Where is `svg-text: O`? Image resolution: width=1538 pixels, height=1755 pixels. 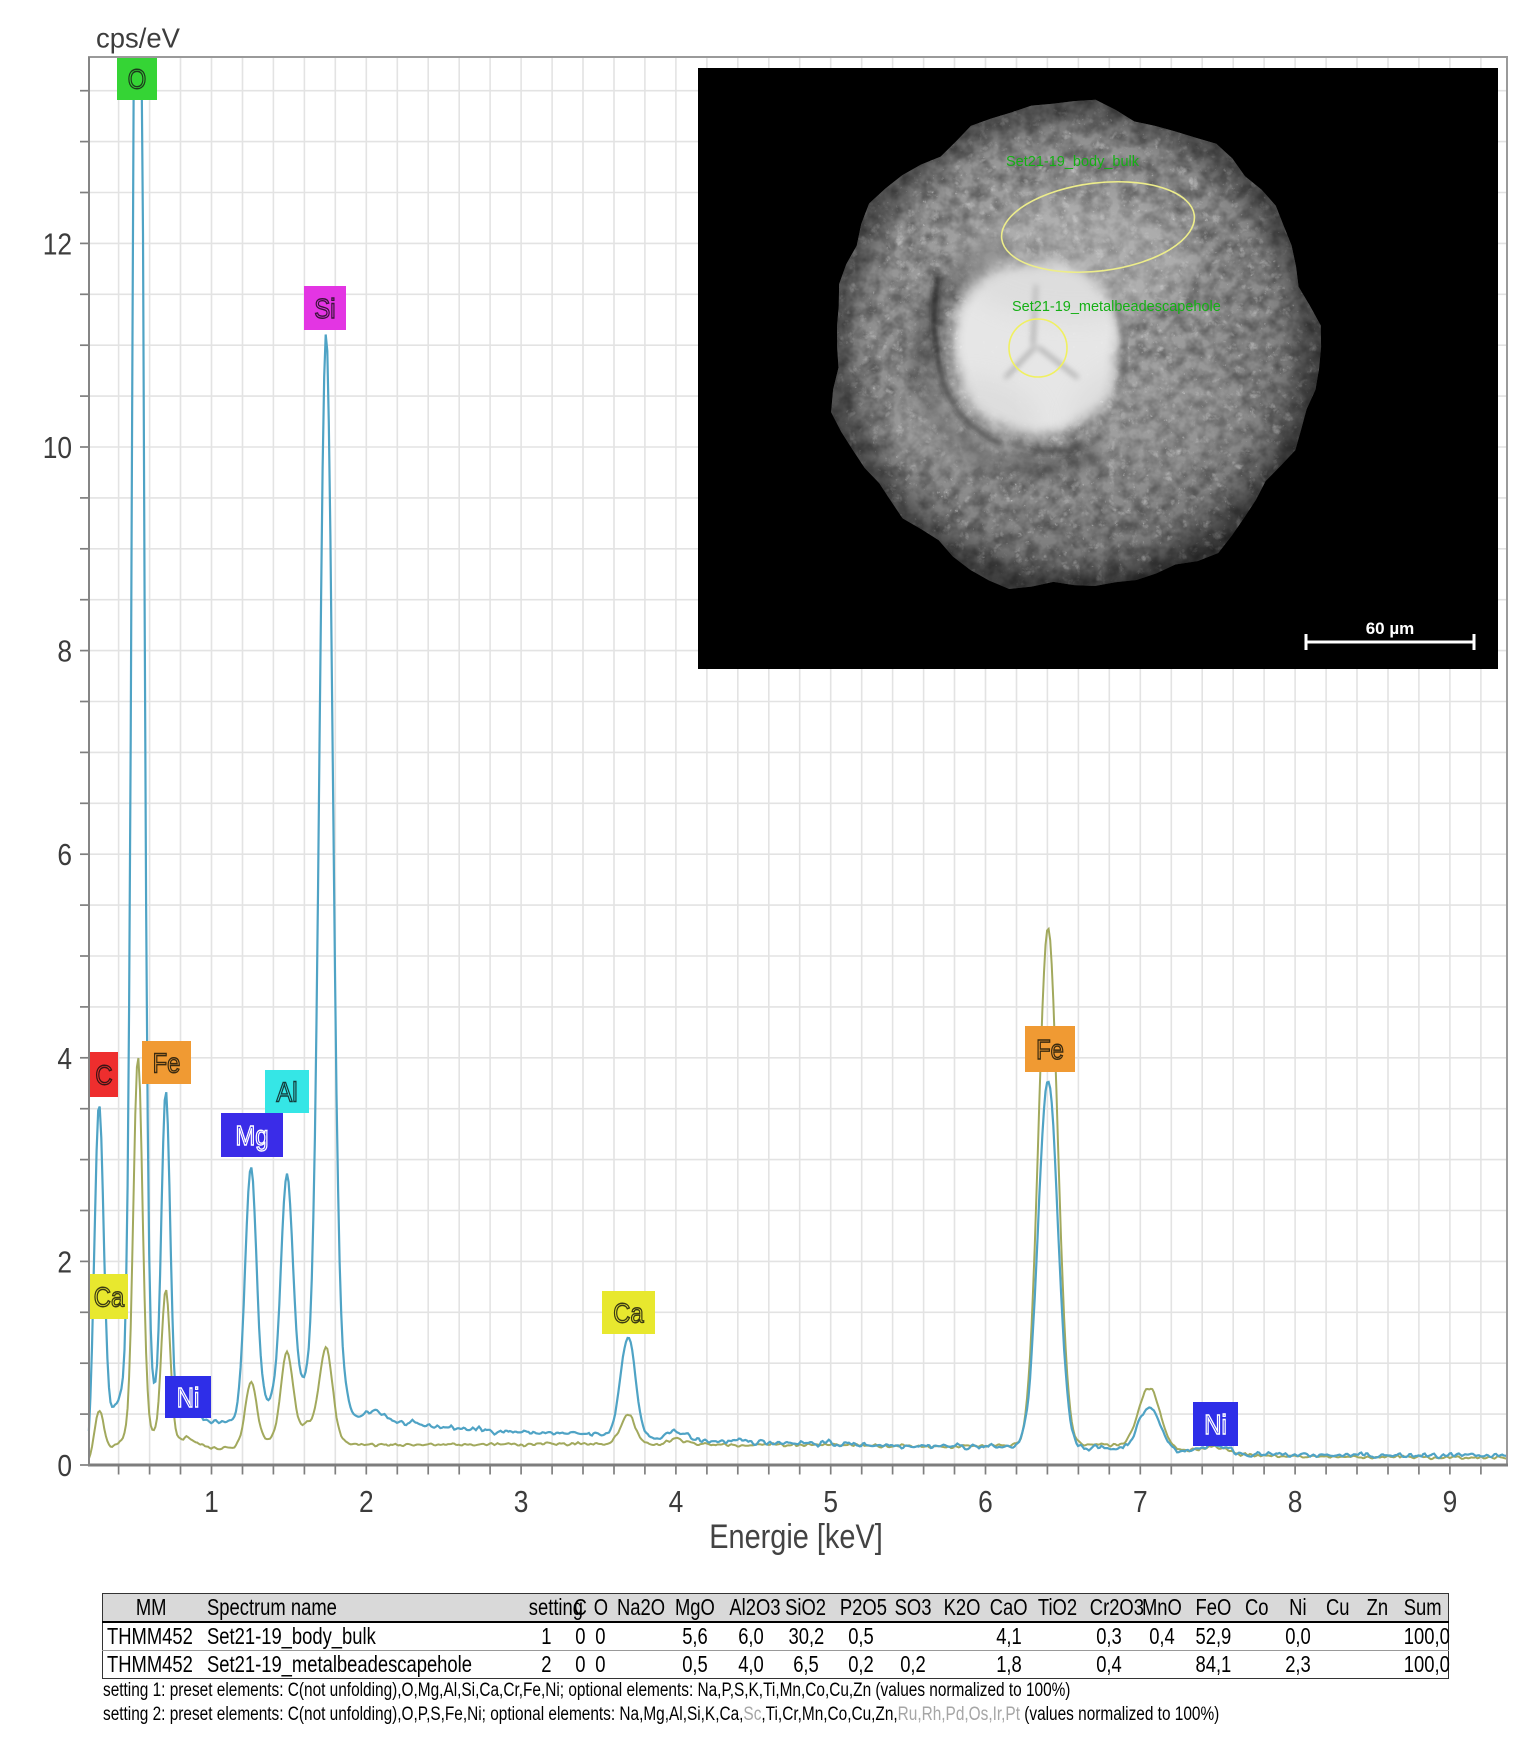
svg-text: O is located at coordinates (137, 79).